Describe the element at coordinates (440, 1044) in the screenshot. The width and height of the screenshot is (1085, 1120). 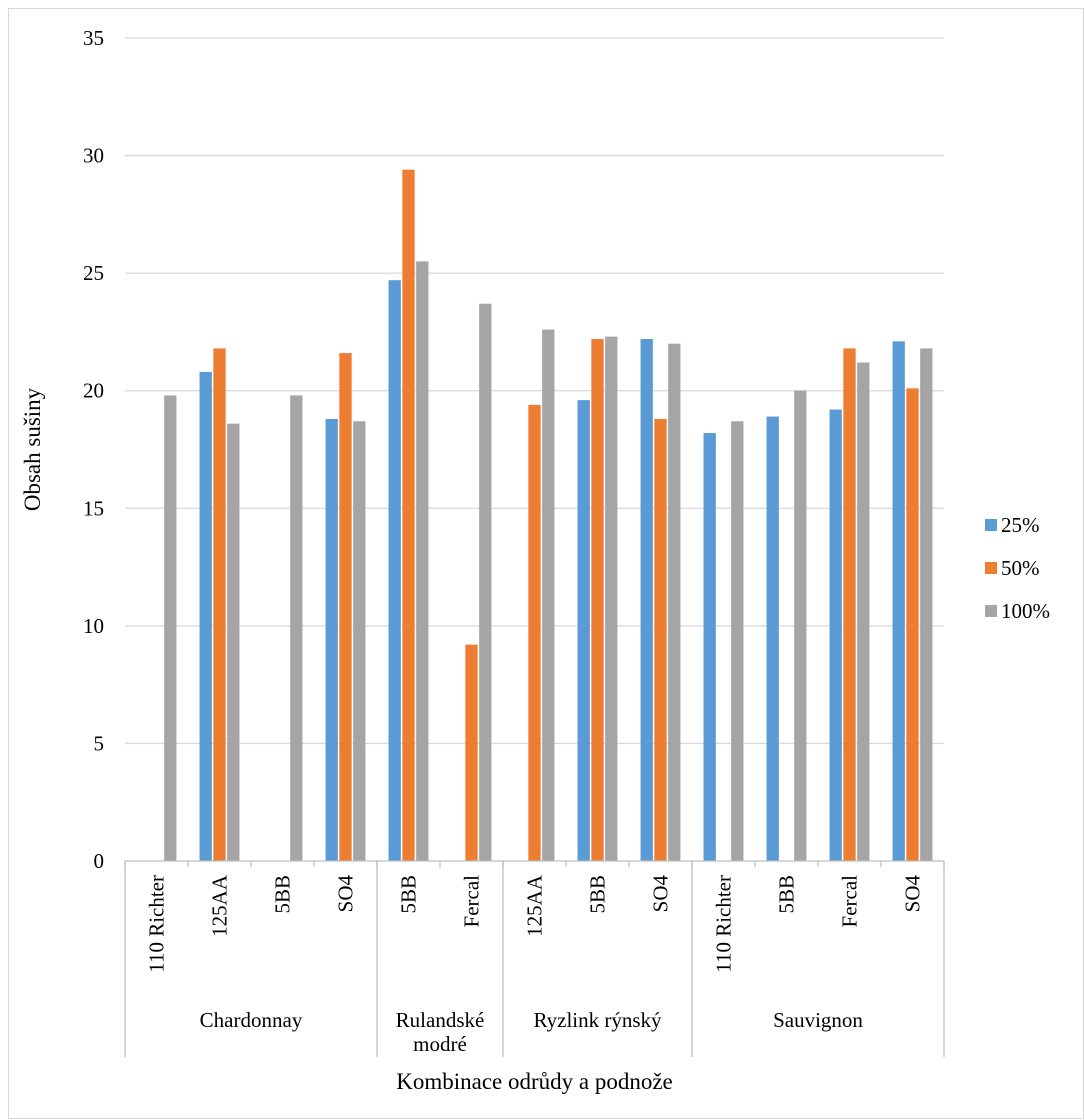
I see `group-label-line: modré` at that location.